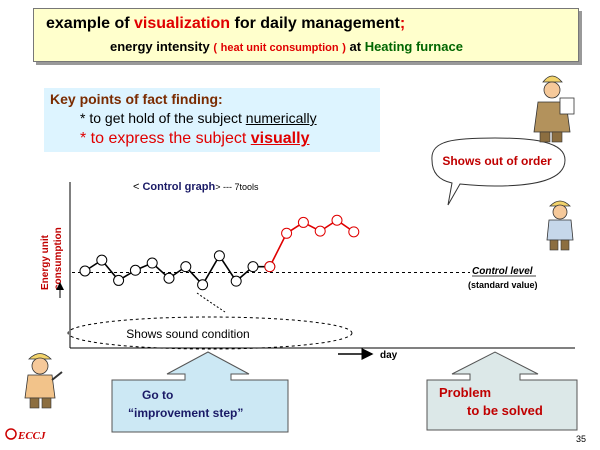 This screenshot has width=600, height=450. I want to click on worker-pointing-icon, so click(560, 225).